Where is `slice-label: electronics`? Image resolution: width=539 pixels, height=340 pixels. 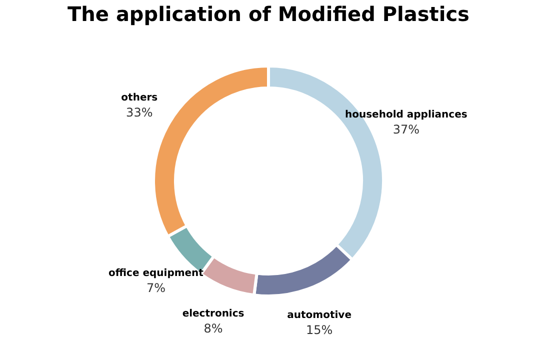
slice-label: electronics is located at coordinates (213, 314).